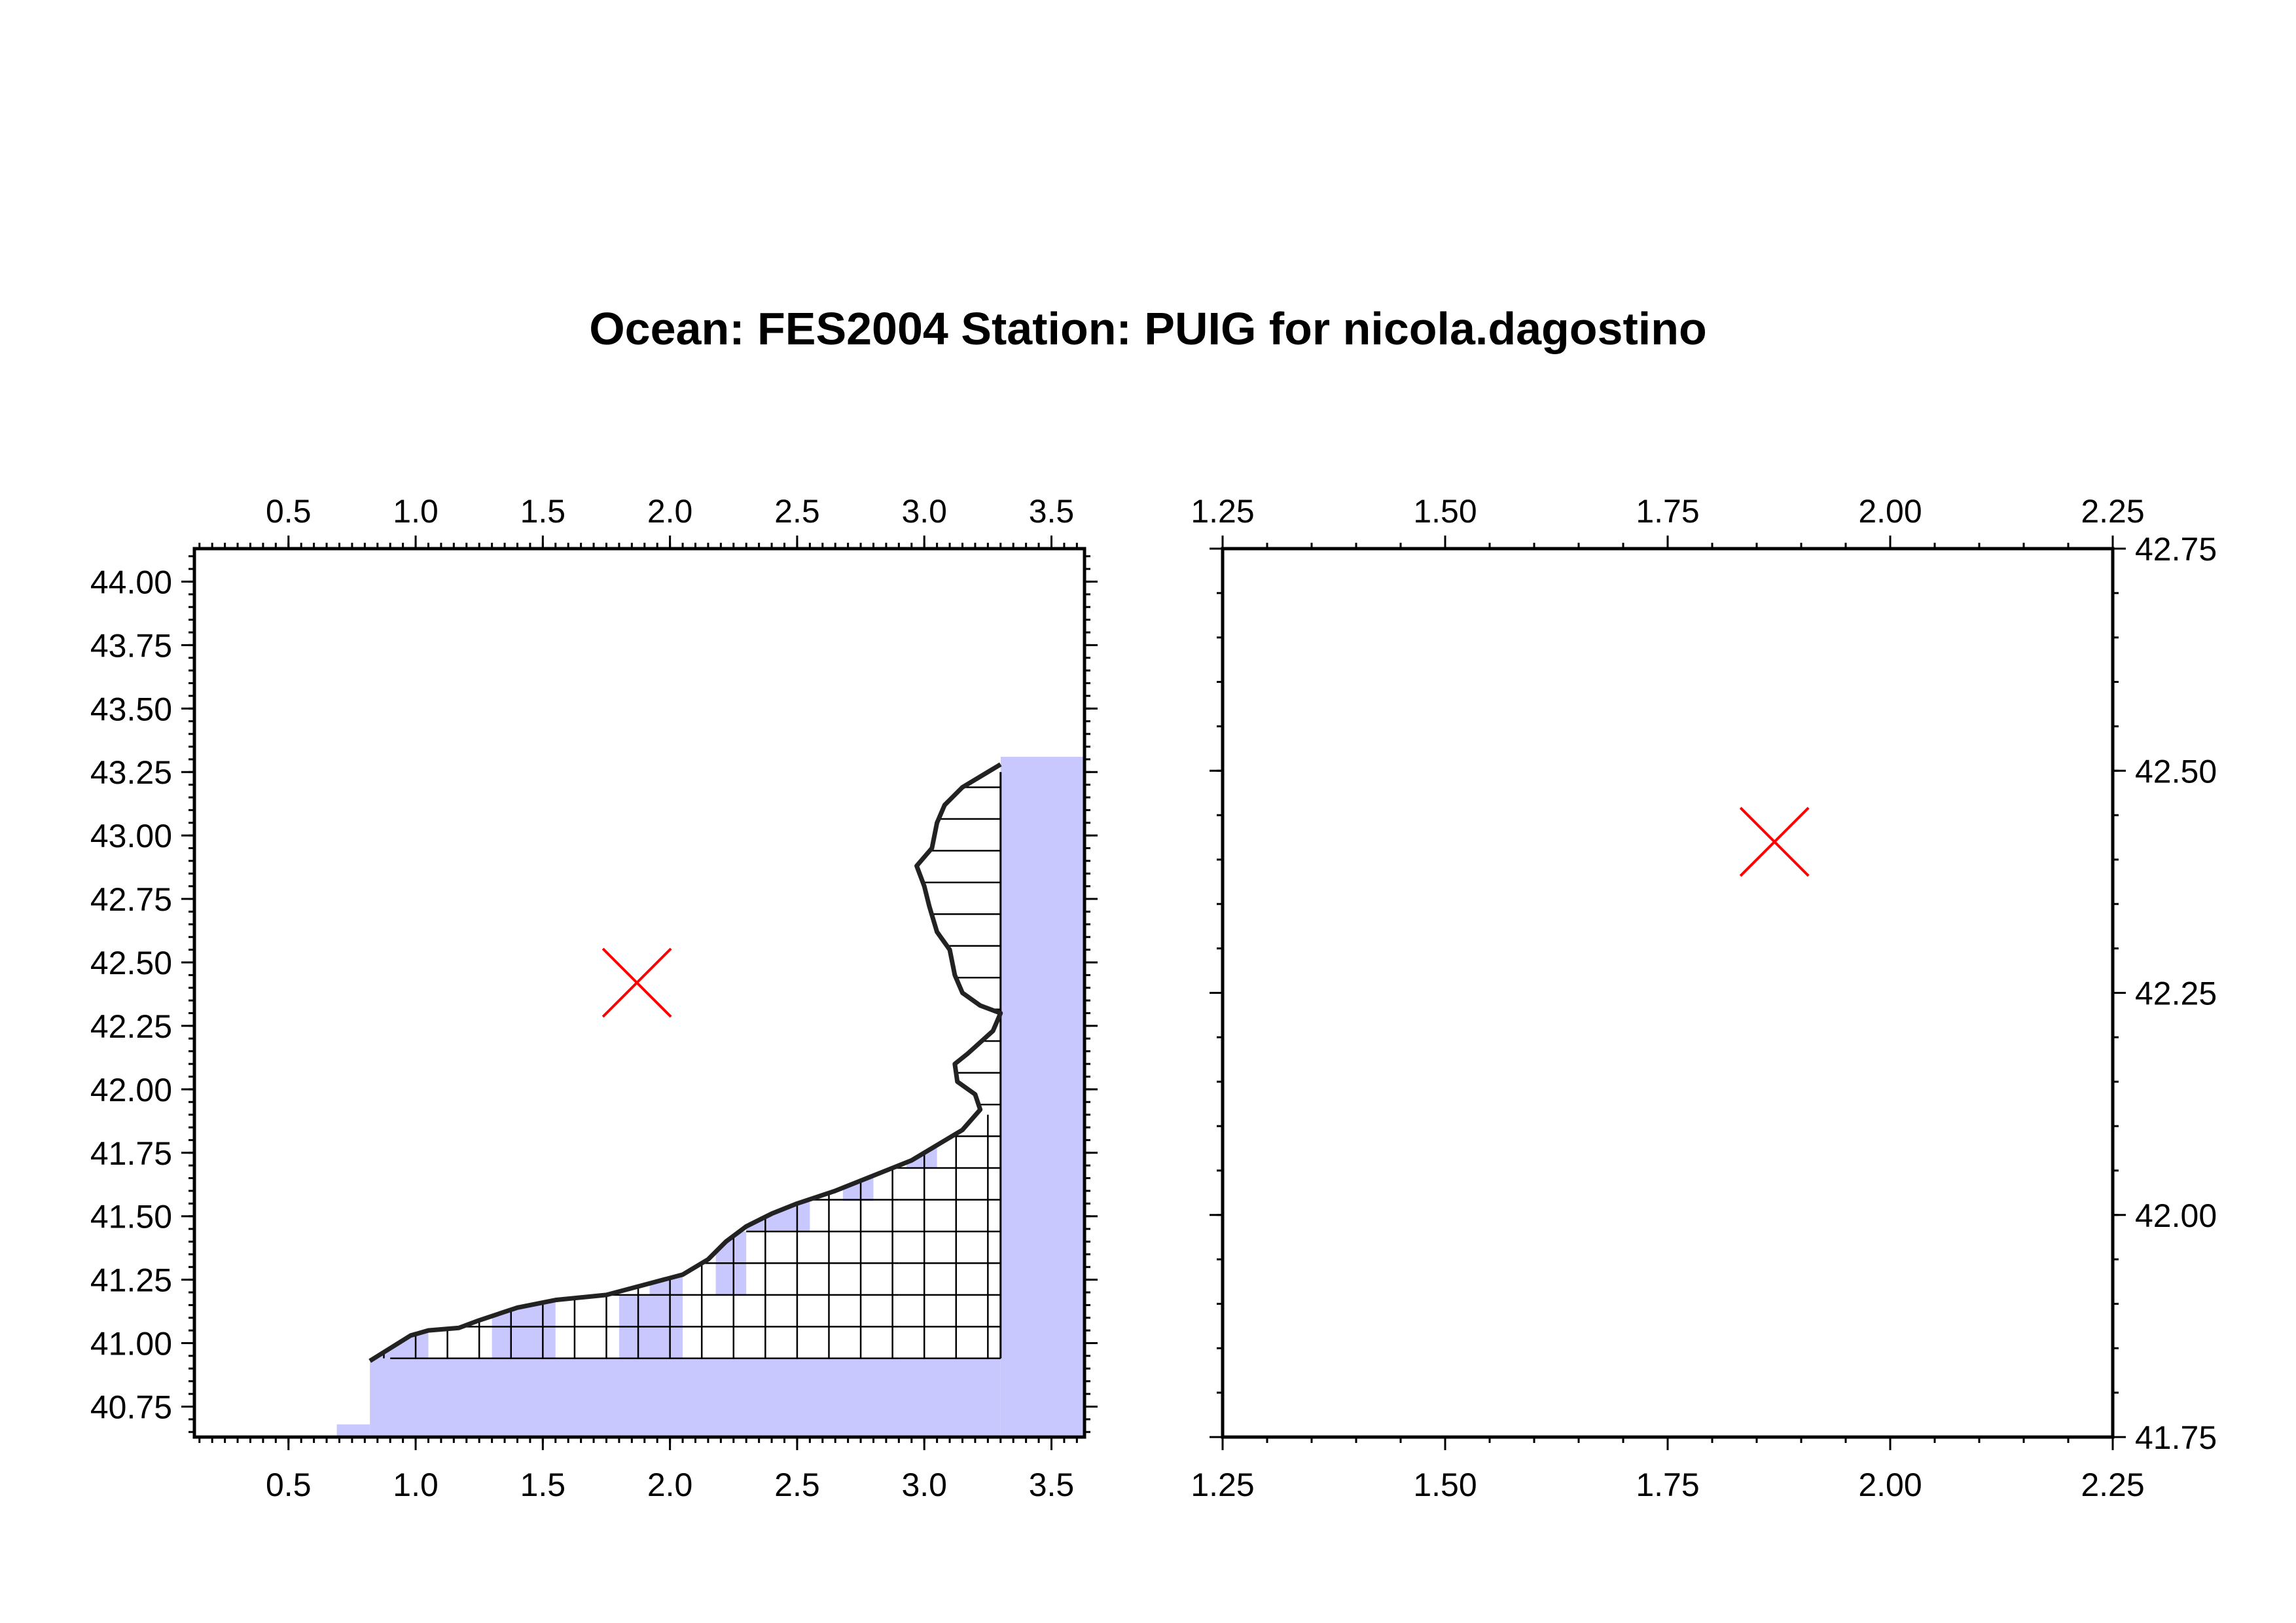 This screenshot has width=2296, height=1623. What do you see at coordinates (131, 1280) in the screenshot?
I see `y-tick-label: 41.25` at bounding box center [131, 1280].